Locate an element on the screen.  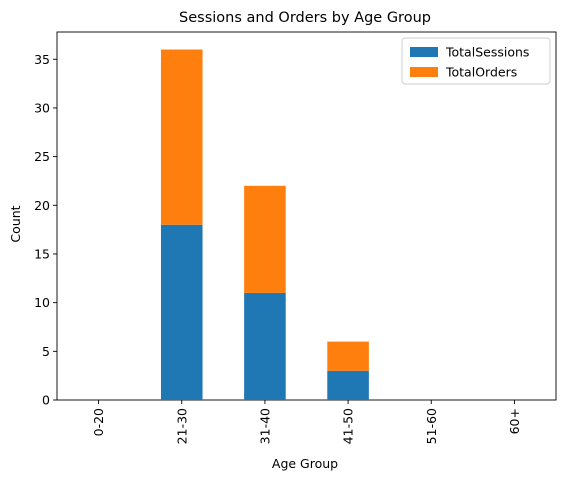
y-tick-label: 30 is located at coordinates (42, 107).